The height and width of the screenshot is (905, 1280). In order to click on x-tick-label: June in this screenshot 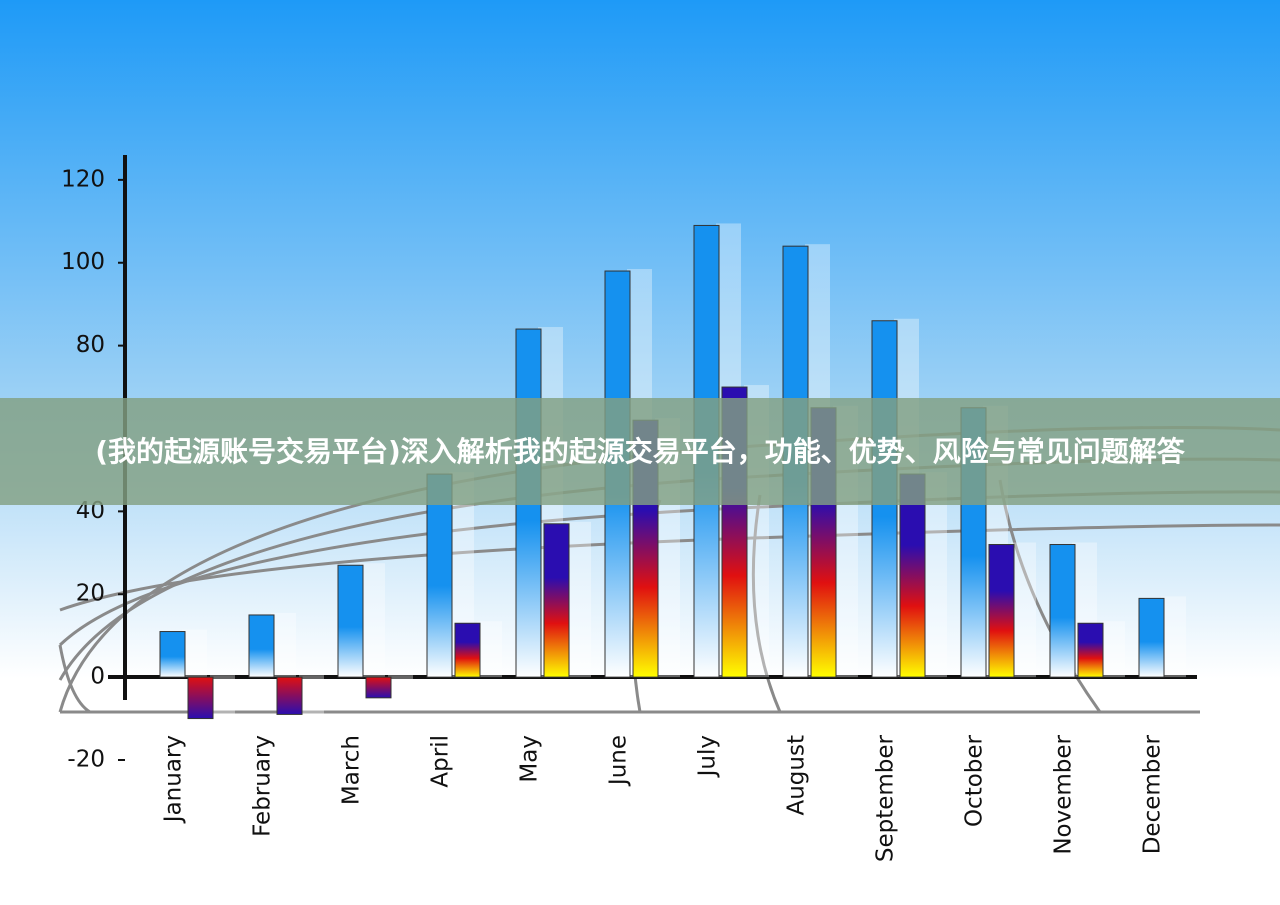, I will do `click(619, 761)`.